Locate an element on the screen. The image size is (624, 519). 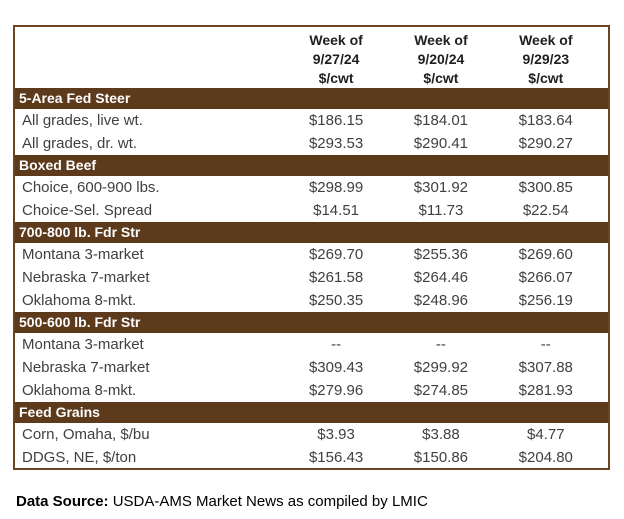
column-header-week2: Week of 9/20/24 $/cwt is located at coordinates (440, 57).